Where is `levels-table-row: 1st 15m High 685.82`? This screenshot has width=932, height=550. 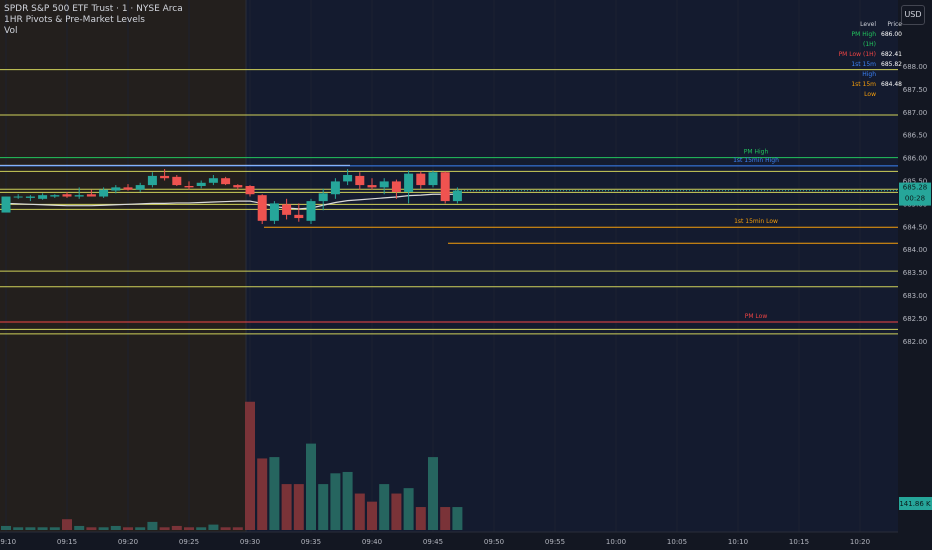 levels-table-row: 1st 15m High 685.82 is located at coordinates (870, 70).